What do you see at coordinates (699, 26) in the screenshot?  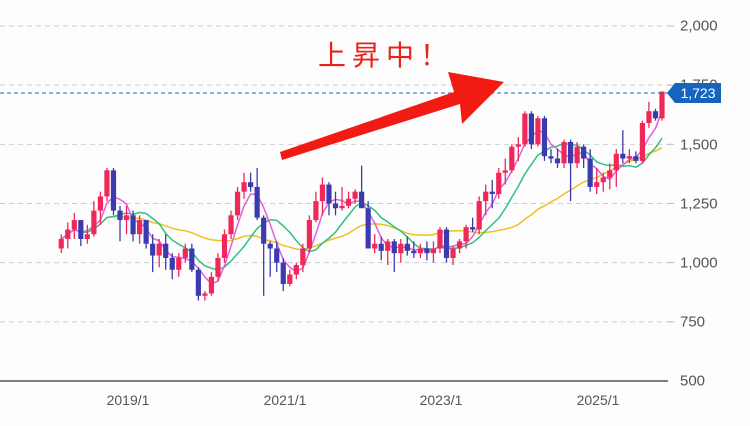 I see `y-tick-label: 2,000` at bounding box center [699, 26].